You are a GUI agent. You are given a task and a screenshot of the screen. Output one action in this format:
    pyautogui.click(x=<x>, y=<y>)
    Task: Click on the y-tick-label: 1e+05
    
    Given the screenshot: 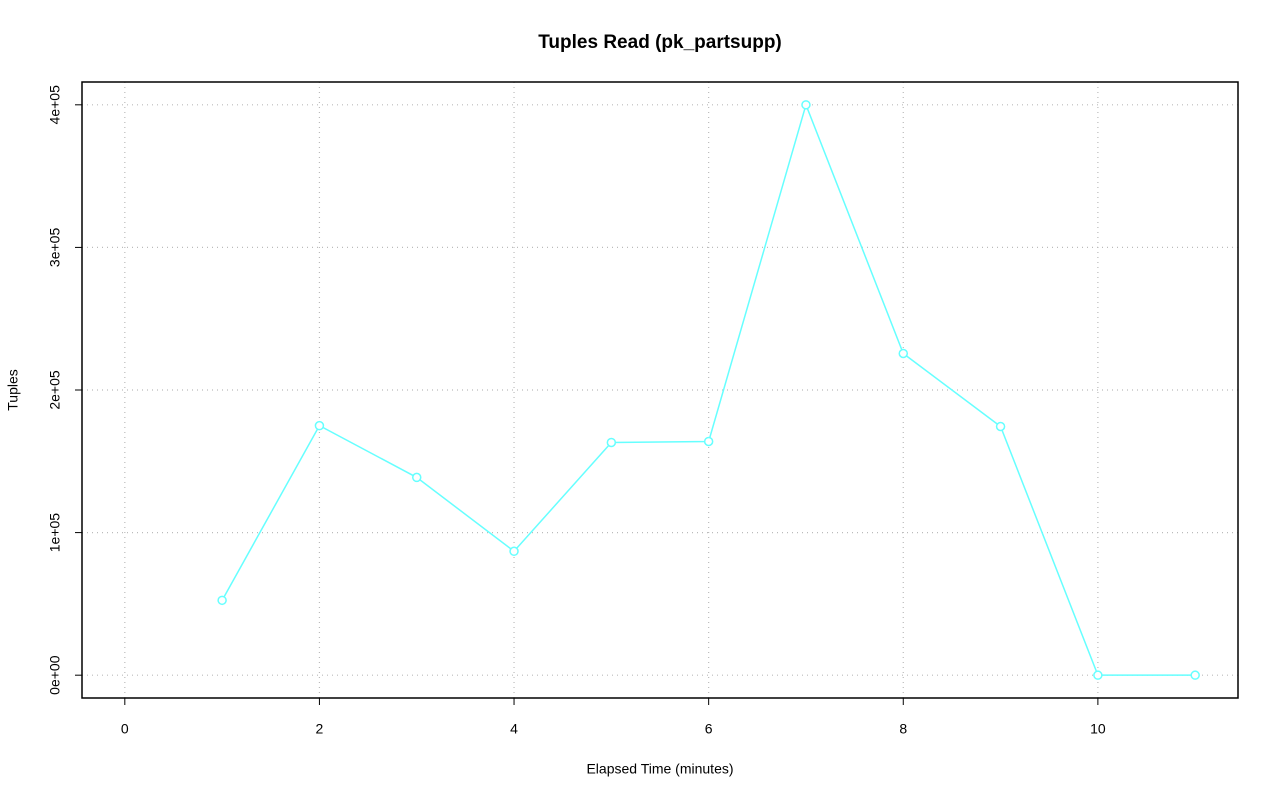 What is the action you would take?
    pyautogui.click(x=55, y=533)
    